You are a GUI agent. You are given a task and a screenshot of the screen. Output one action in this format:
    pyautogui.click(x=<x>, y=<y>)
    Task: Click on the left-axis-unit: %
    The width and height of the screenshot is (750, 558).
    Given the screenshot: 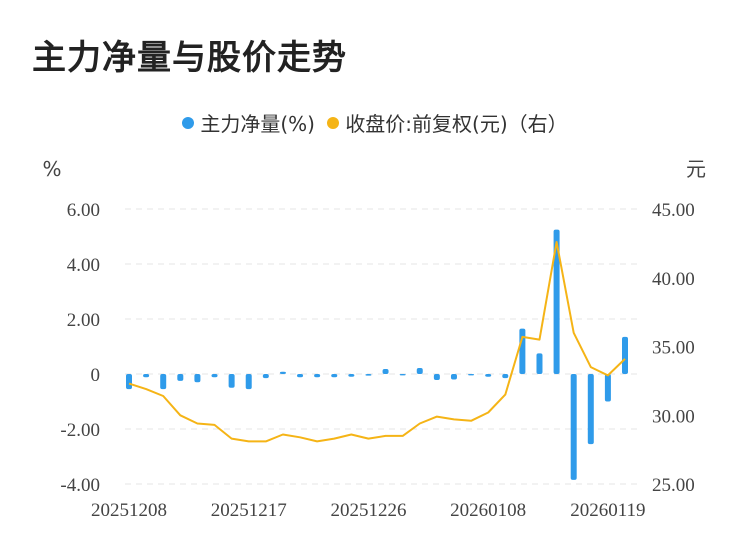 What is the action you would take?
    pyautogui.click(x=51, y=169)
    